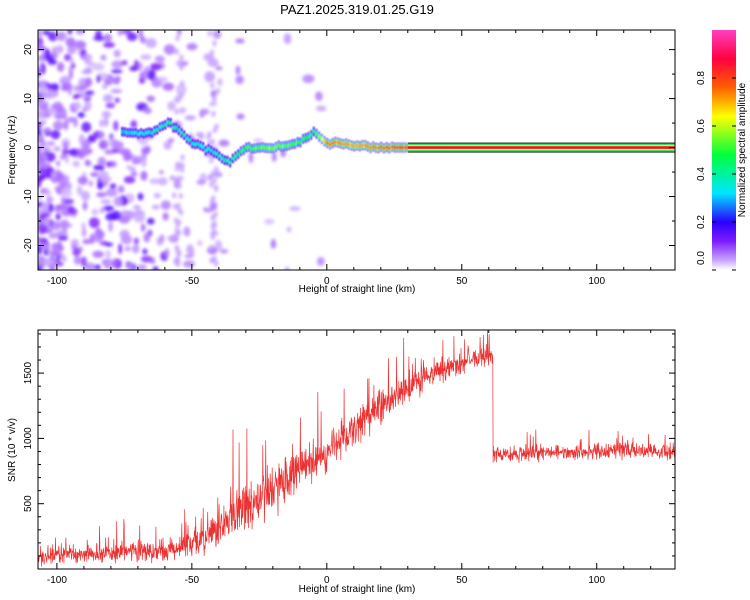 This screenshot has height=600, width=750. I want to click on snr-y-label: SNR (10 * v/v), so click(12, 450).